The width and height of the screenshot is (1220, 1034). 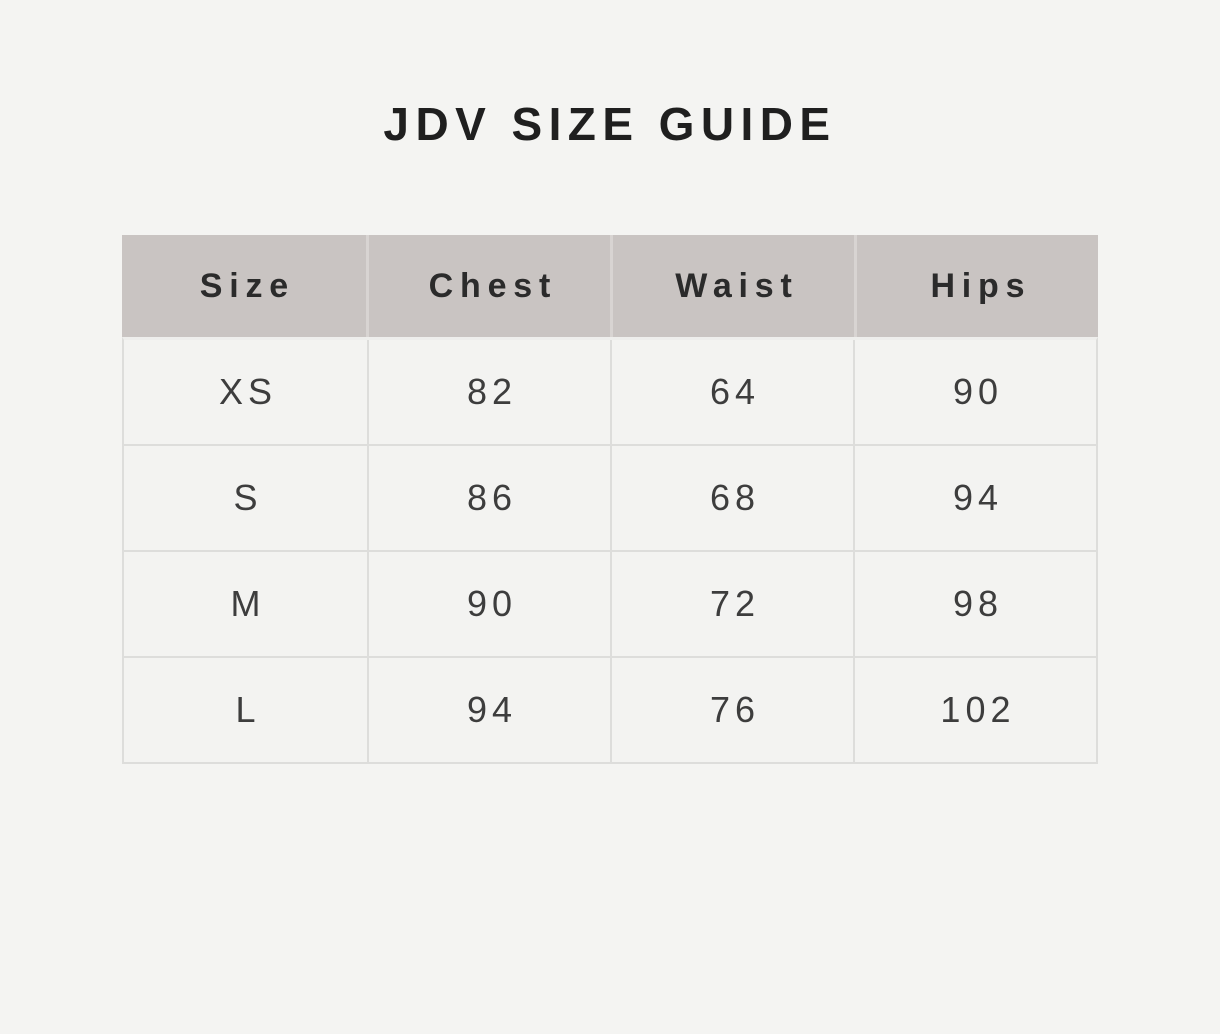 I want to click on cell-hips-value: 90, so click(x=974, y=392).